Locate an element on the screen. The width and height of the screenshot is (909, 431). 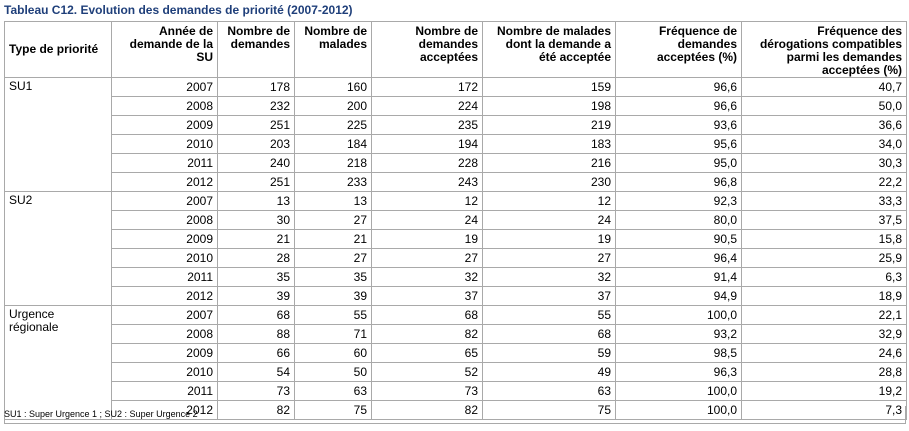
table-row: 2010 54 50 52 49 96,3 28,8 is located at coordinates (456, 372).